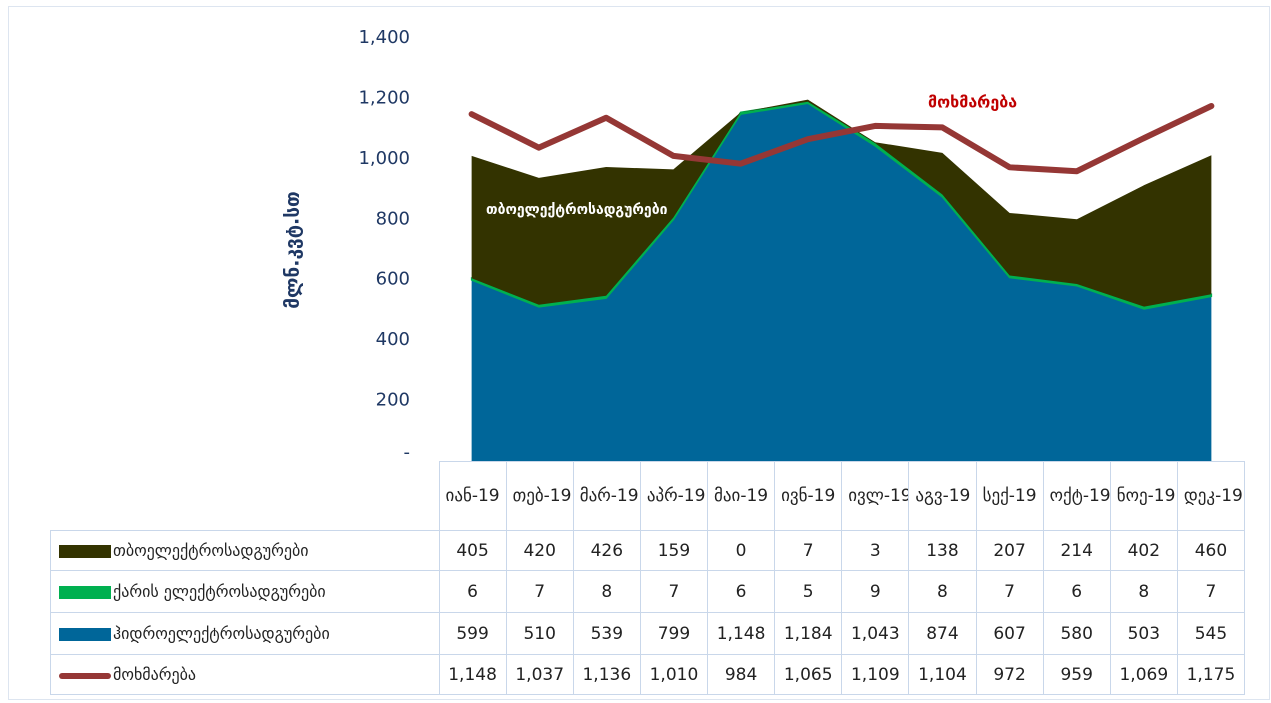 This screenshot has width=1271, height=703. I want to click on table-value: 1,109, so click(875, 674).